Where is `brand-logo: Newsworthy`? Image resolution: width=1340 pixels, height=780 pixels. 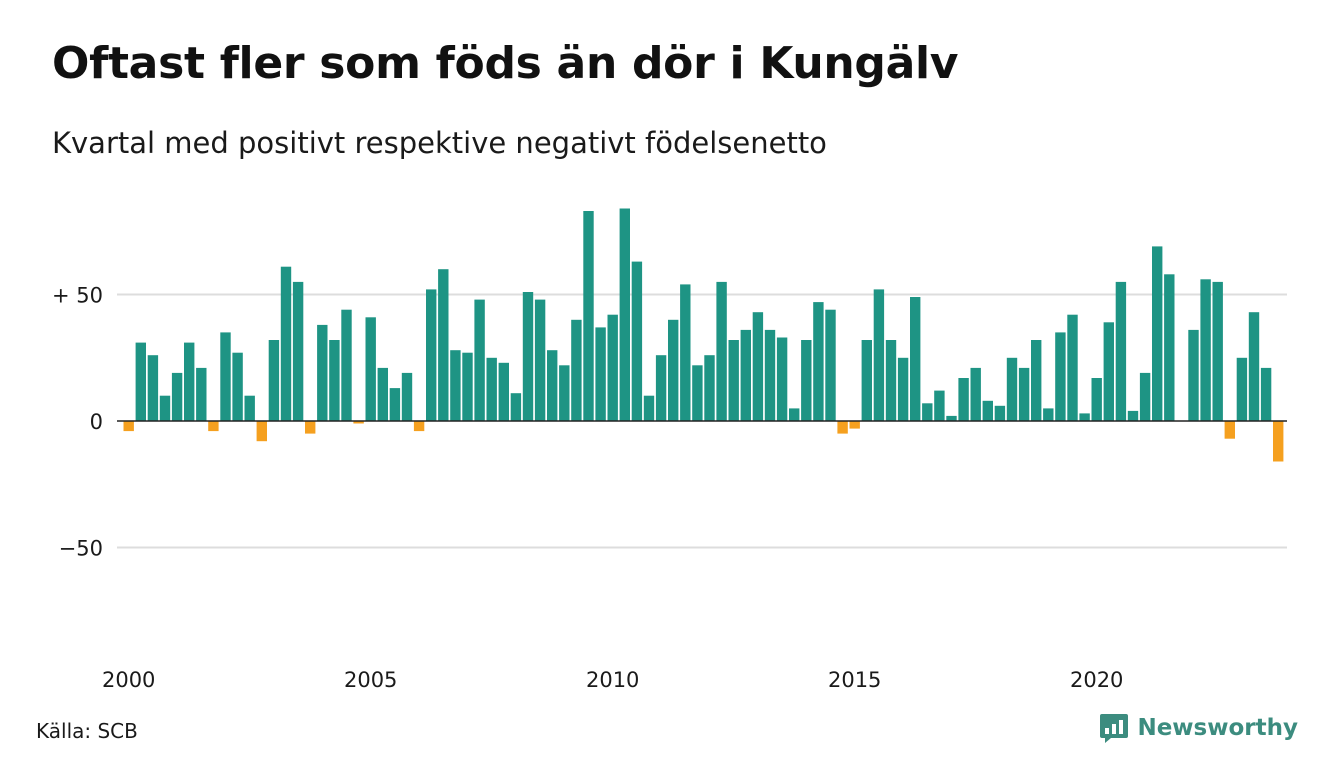 brand-logo: Newsworthy is located at coordinates (1198, 728).